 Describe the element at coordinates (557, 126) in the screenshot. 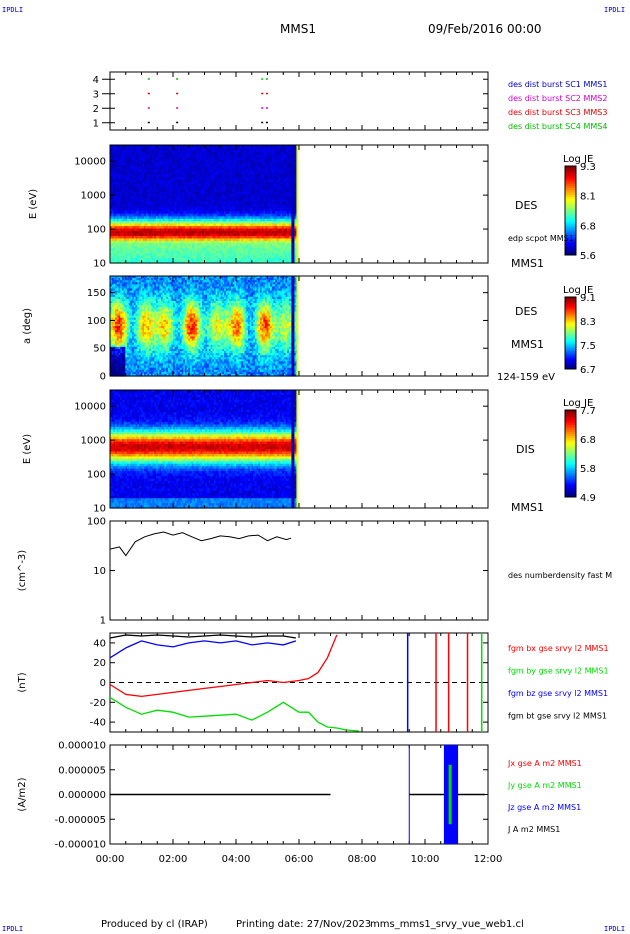

I see `burst-legend-entry: des dist burst SC4 MMS4` at that location.